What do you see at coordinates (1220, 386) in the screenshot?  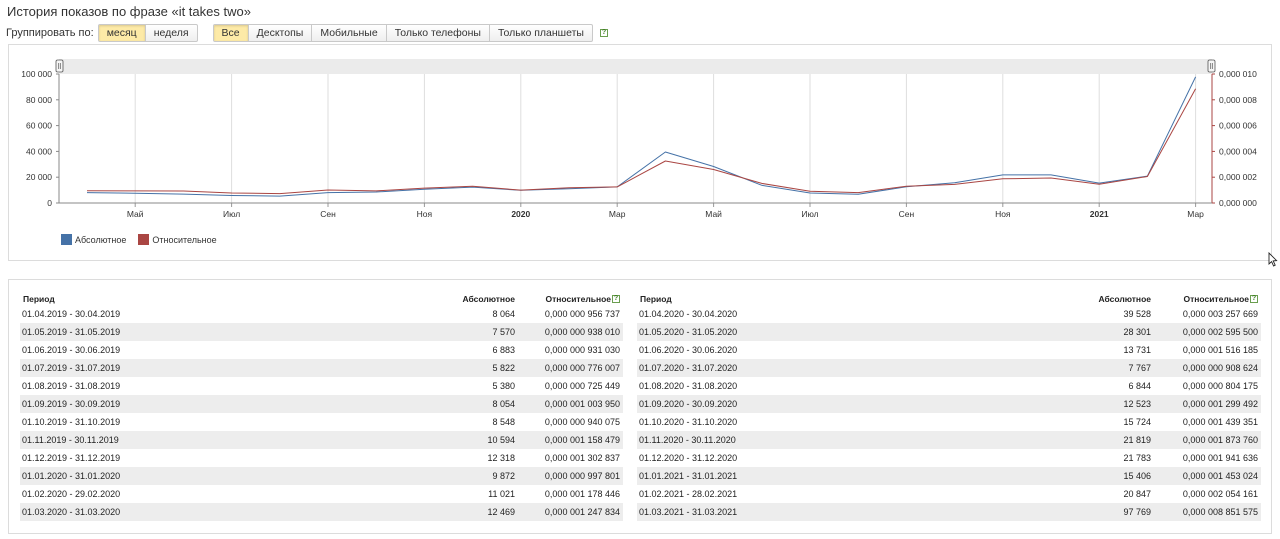 I see `cell-relative: 0,000 000 804 175` at bounding box center [1220, 386].